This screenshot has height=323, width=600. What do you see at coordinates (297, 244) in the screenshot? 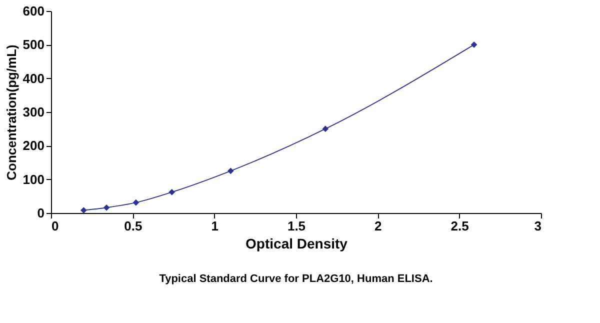
I see `x-axis-title: Optical Density` at bounding box center [297, 244].